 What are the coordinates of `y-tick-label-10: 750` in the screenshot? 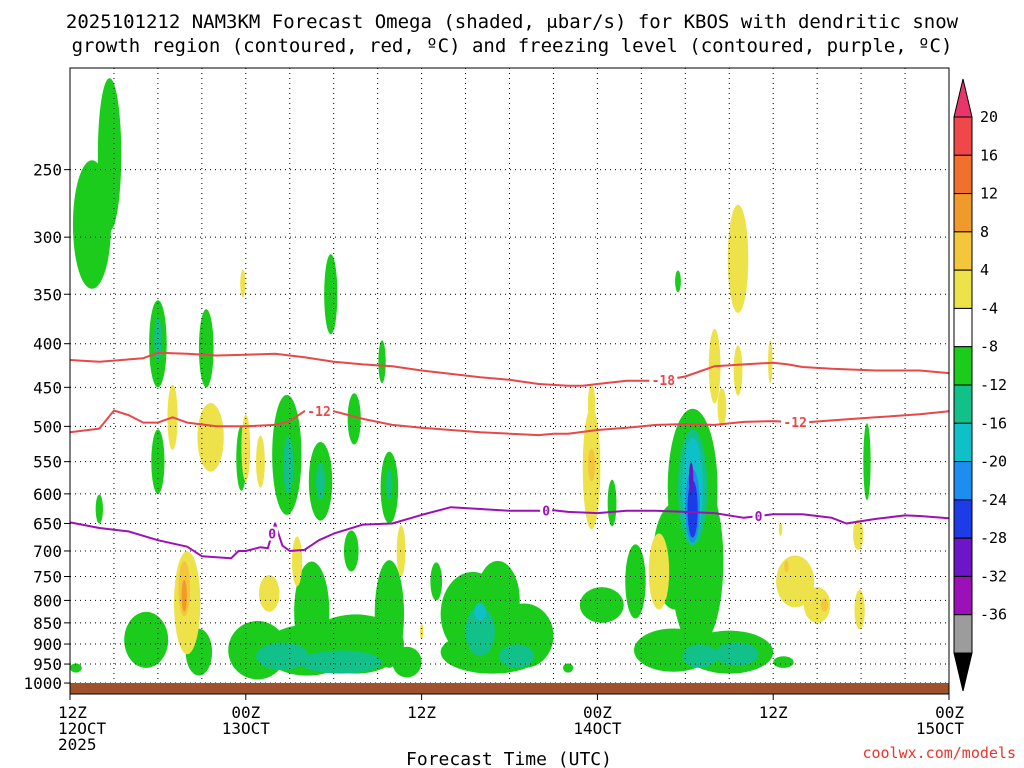 It's located at (47, 577).